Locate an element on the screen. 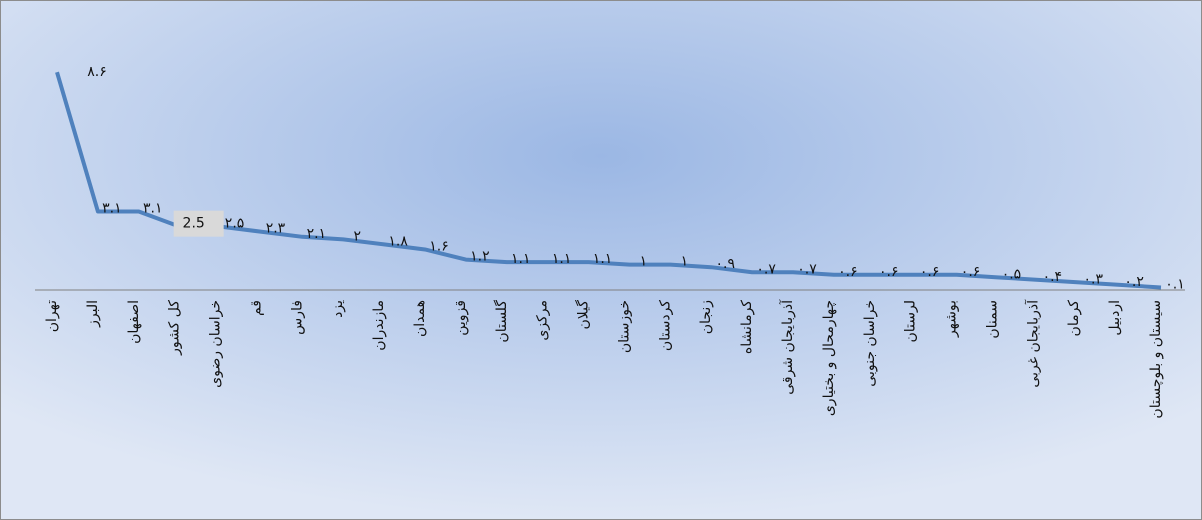 This screenshot has width=1202, height=520. data-label: ۲ is located at coordinates (357, 236).